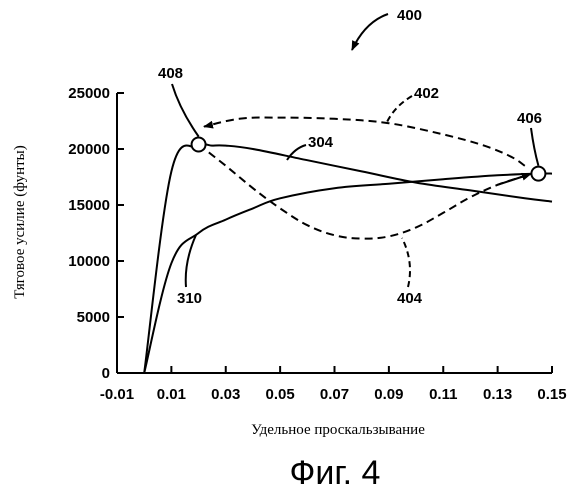  I want to click on y-tick-label: 10000, so click(89, 261).